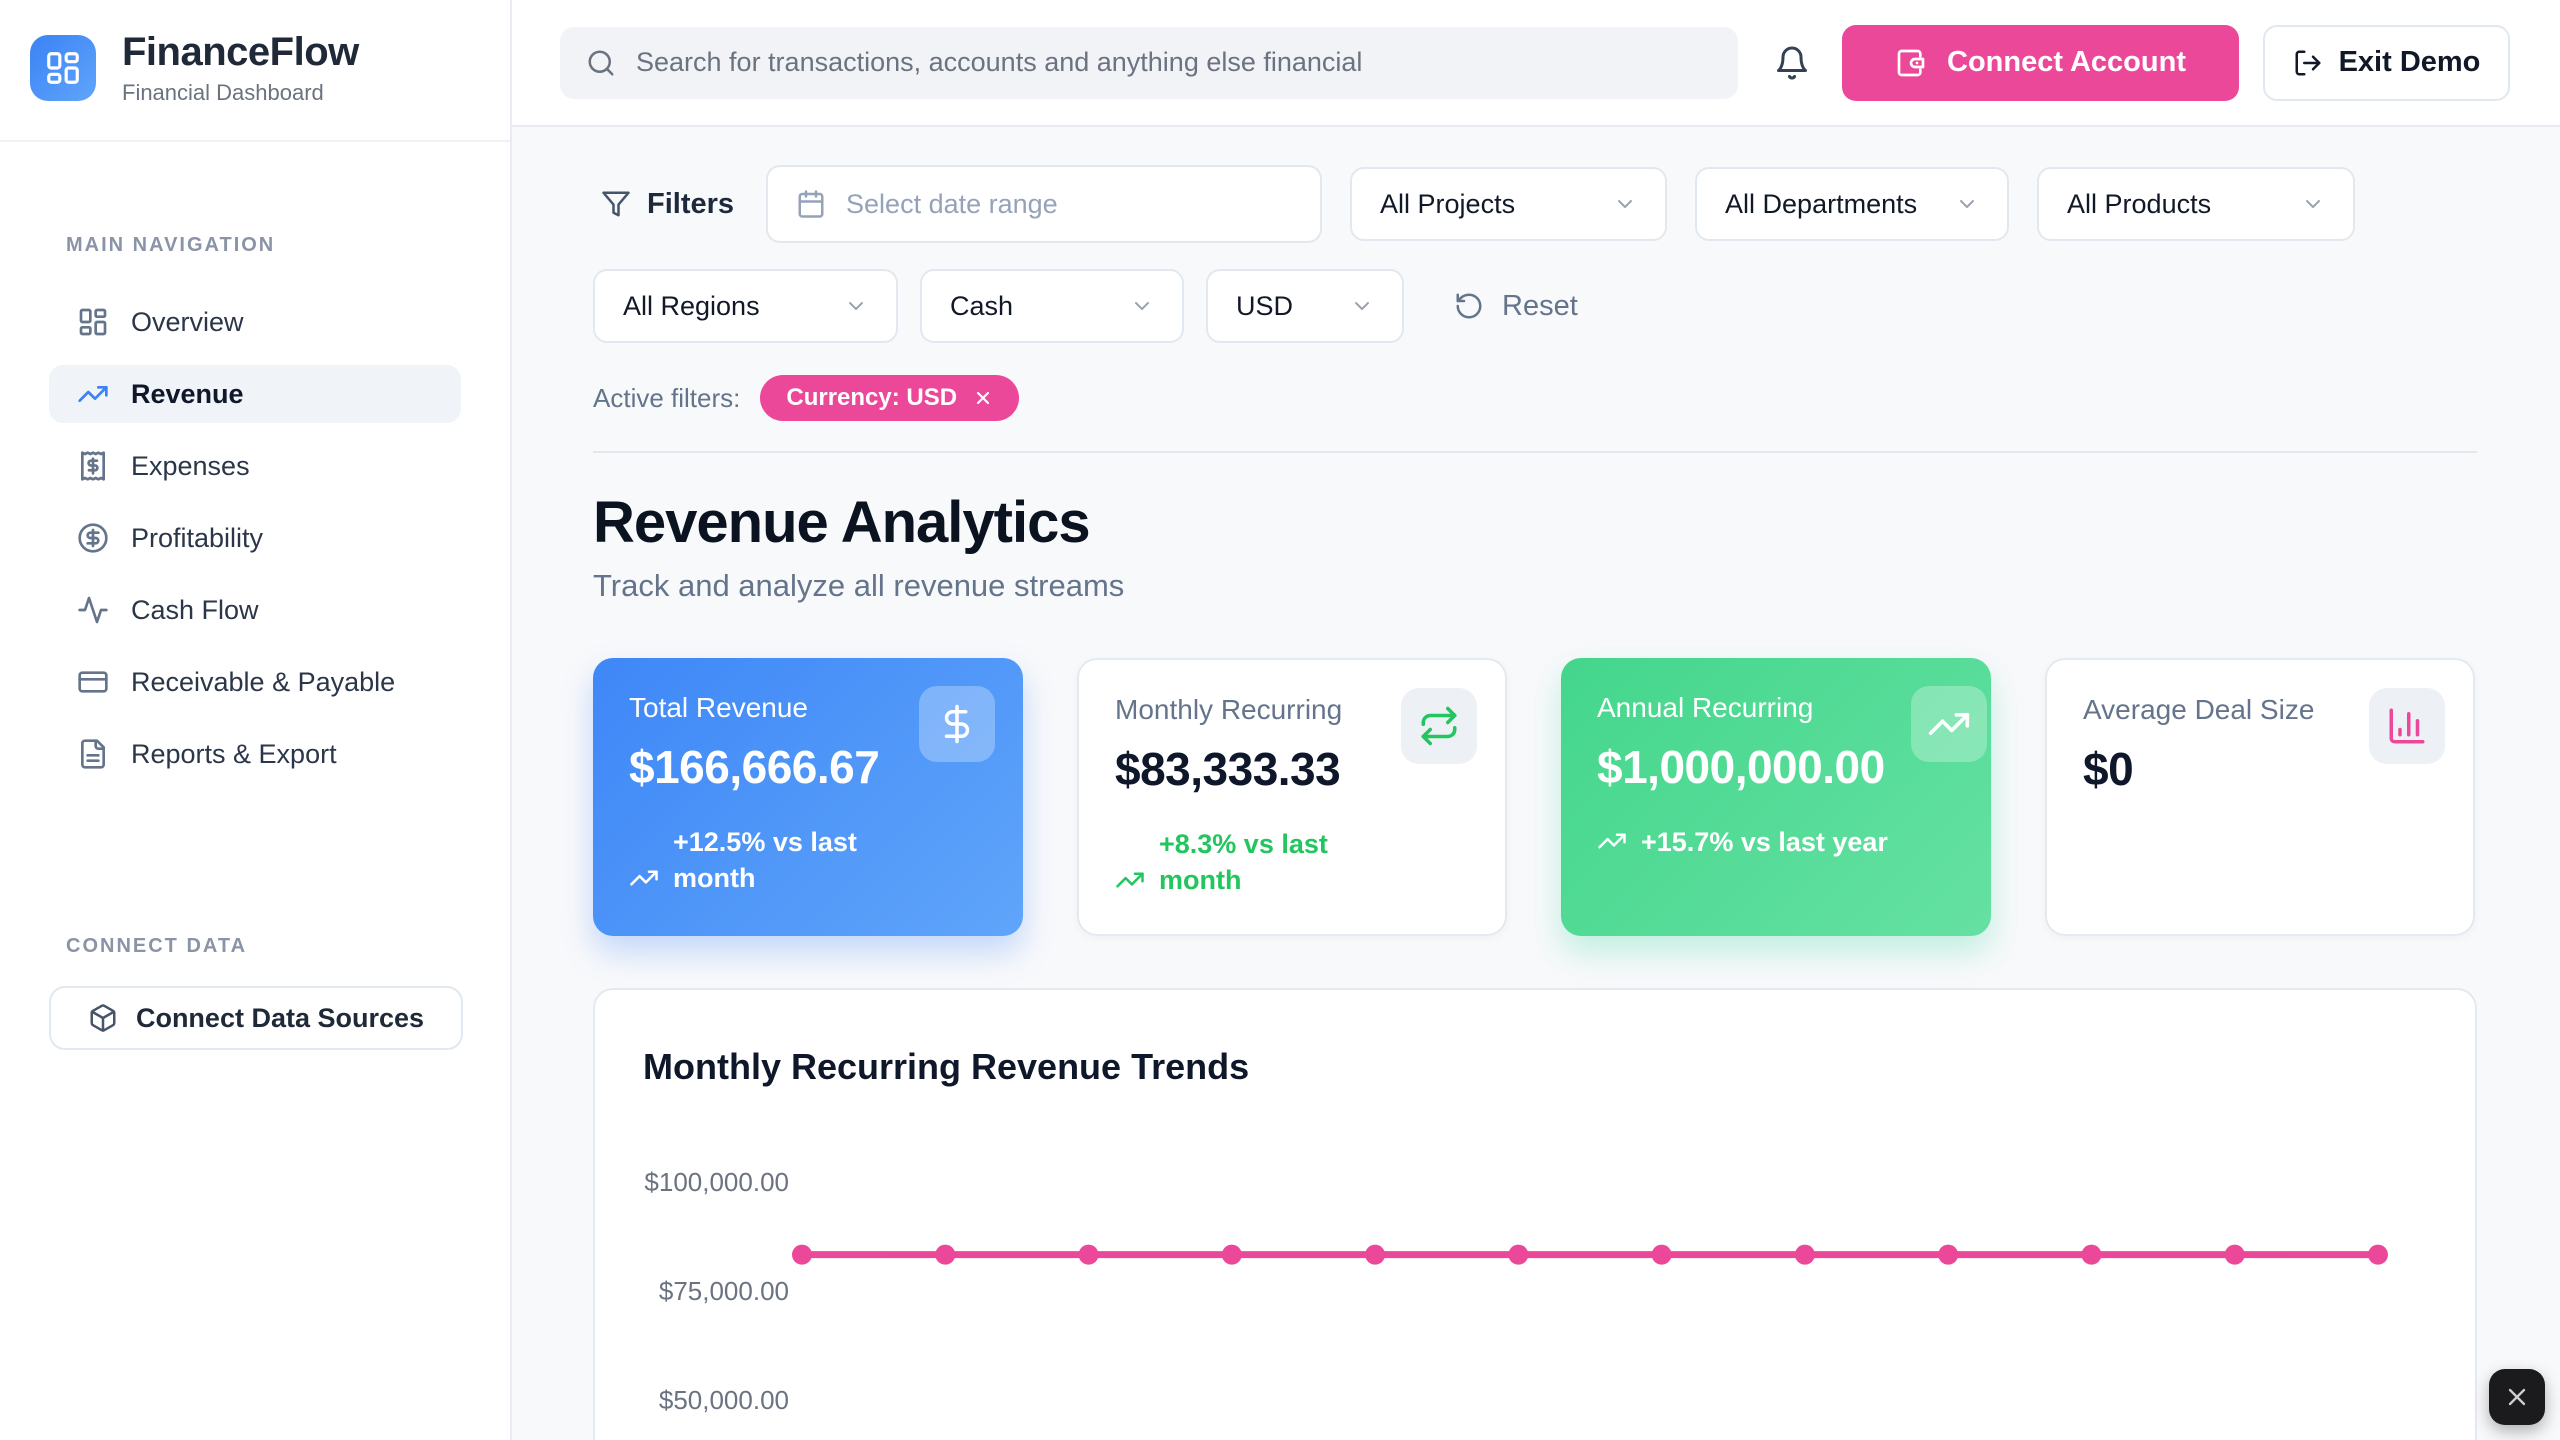 This screenshot has width=2560, height=1440. I want to click on credit-card-icon, so click(93, 682).